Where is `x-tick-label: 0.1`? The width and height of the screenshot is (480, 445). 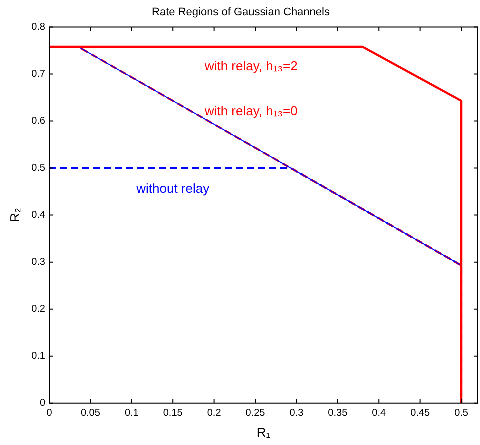
x-tick-label: 0.1 is located at coordinates (132, 414).